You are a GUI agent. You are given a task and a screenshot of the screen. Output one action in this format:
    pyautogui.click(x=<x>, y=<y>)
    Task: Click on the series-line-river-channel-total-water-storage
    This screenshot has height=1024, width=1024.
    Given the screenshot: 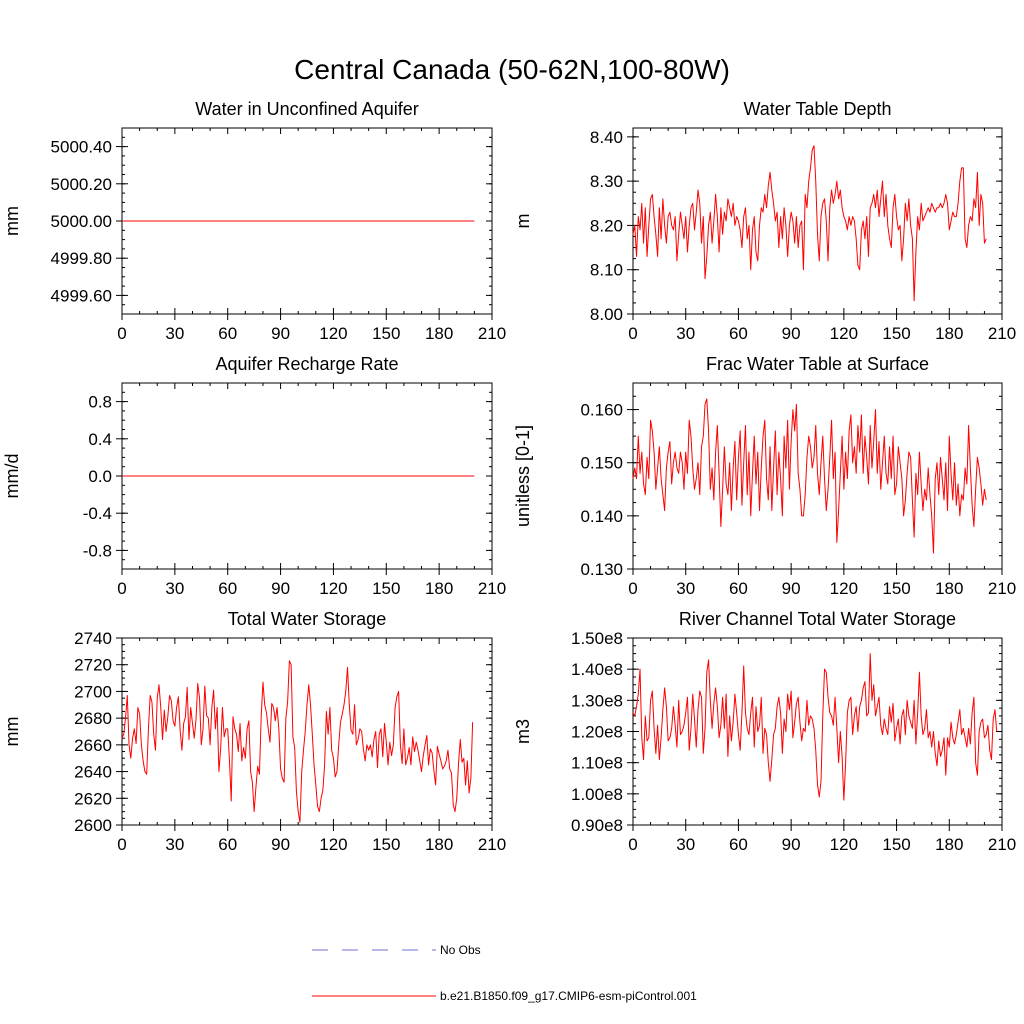 What is the action you would take?
    pyautogui.click(x=815, y=727)
    